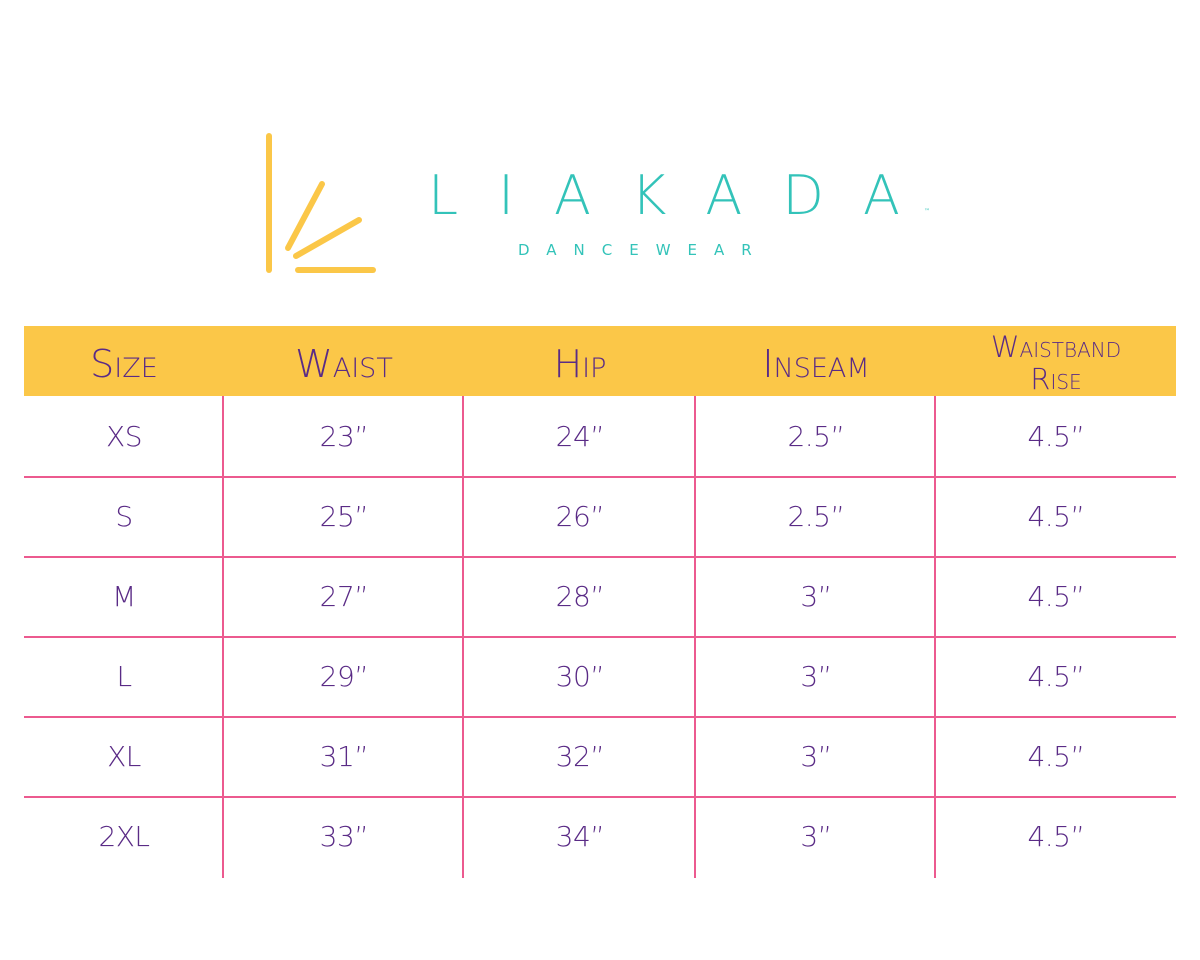 This screenshot has width=1200, height=960. Describe the element at coordinates (580, 436) in the screenshot. I see `cell-hip: 24”` at that location.